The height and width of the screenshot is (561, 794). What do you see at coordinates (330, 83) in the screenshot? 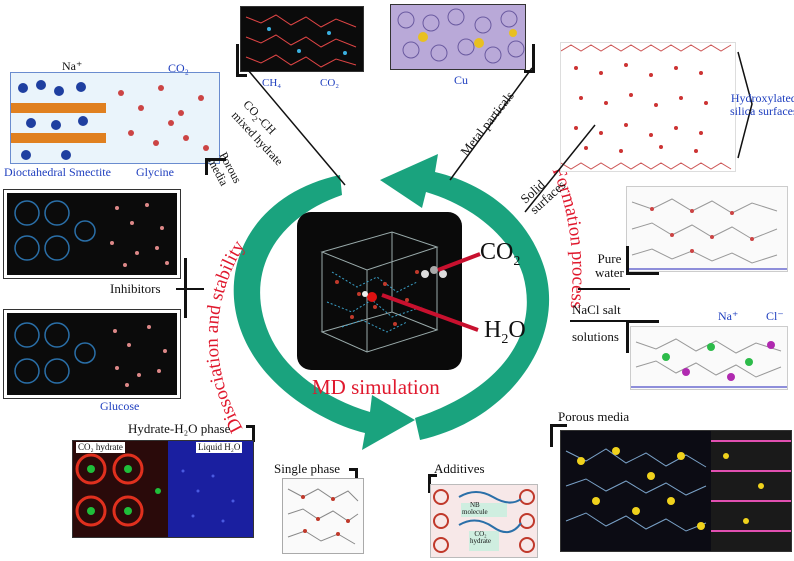
I see `co2-mixed-label: CO₂` at bounding box center [330, 83].